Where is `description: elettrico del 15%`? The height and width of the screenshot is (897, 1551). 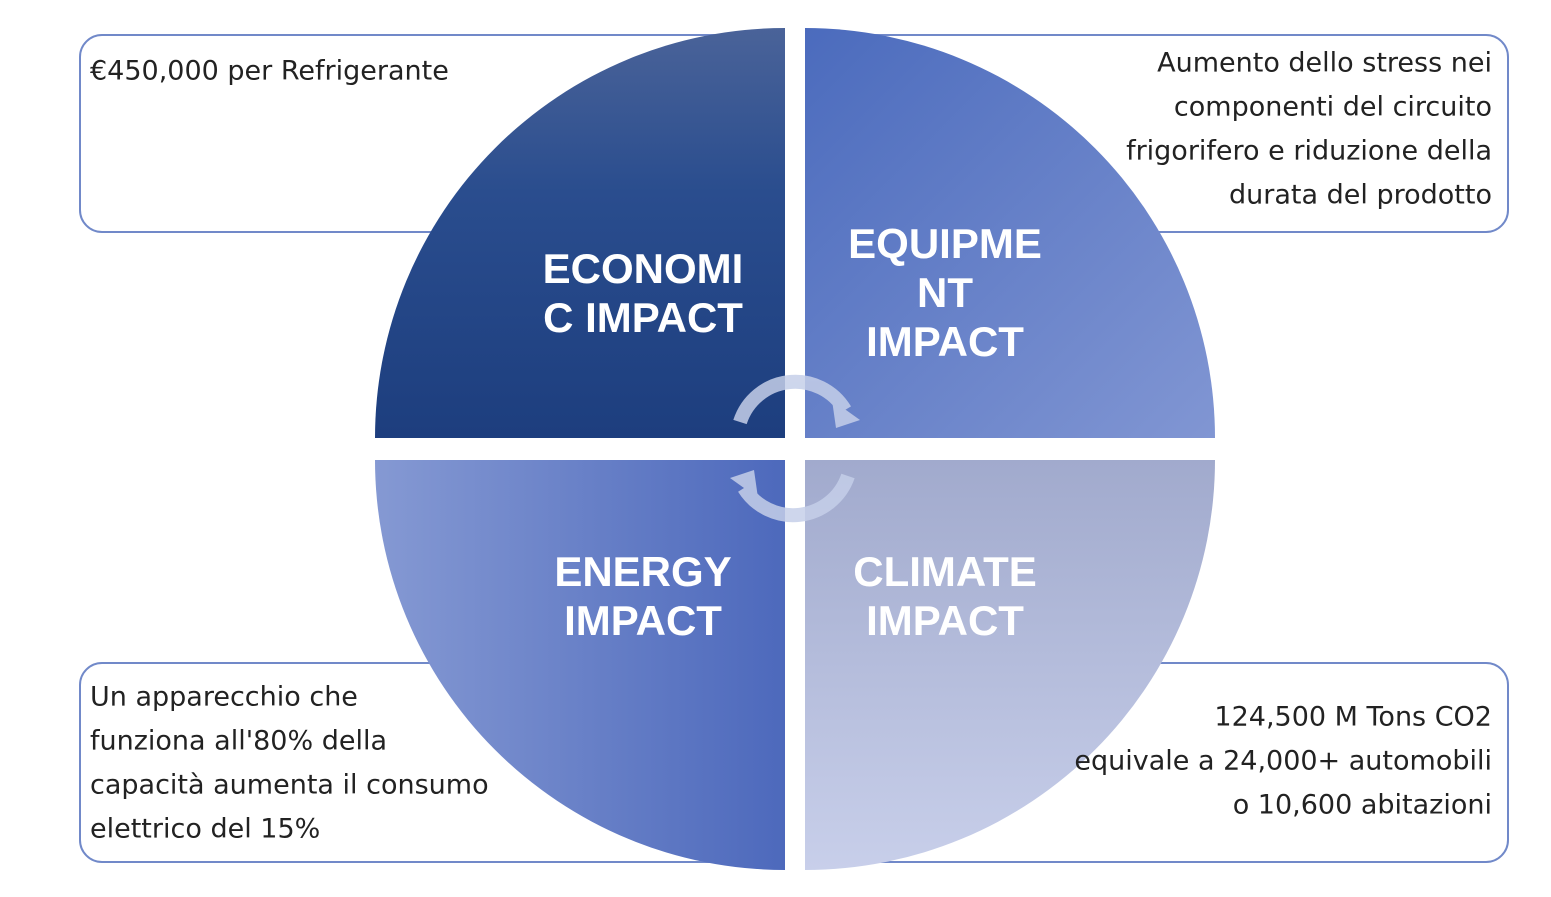 description: elettrico del 15% is located at coordinates (205, 829).